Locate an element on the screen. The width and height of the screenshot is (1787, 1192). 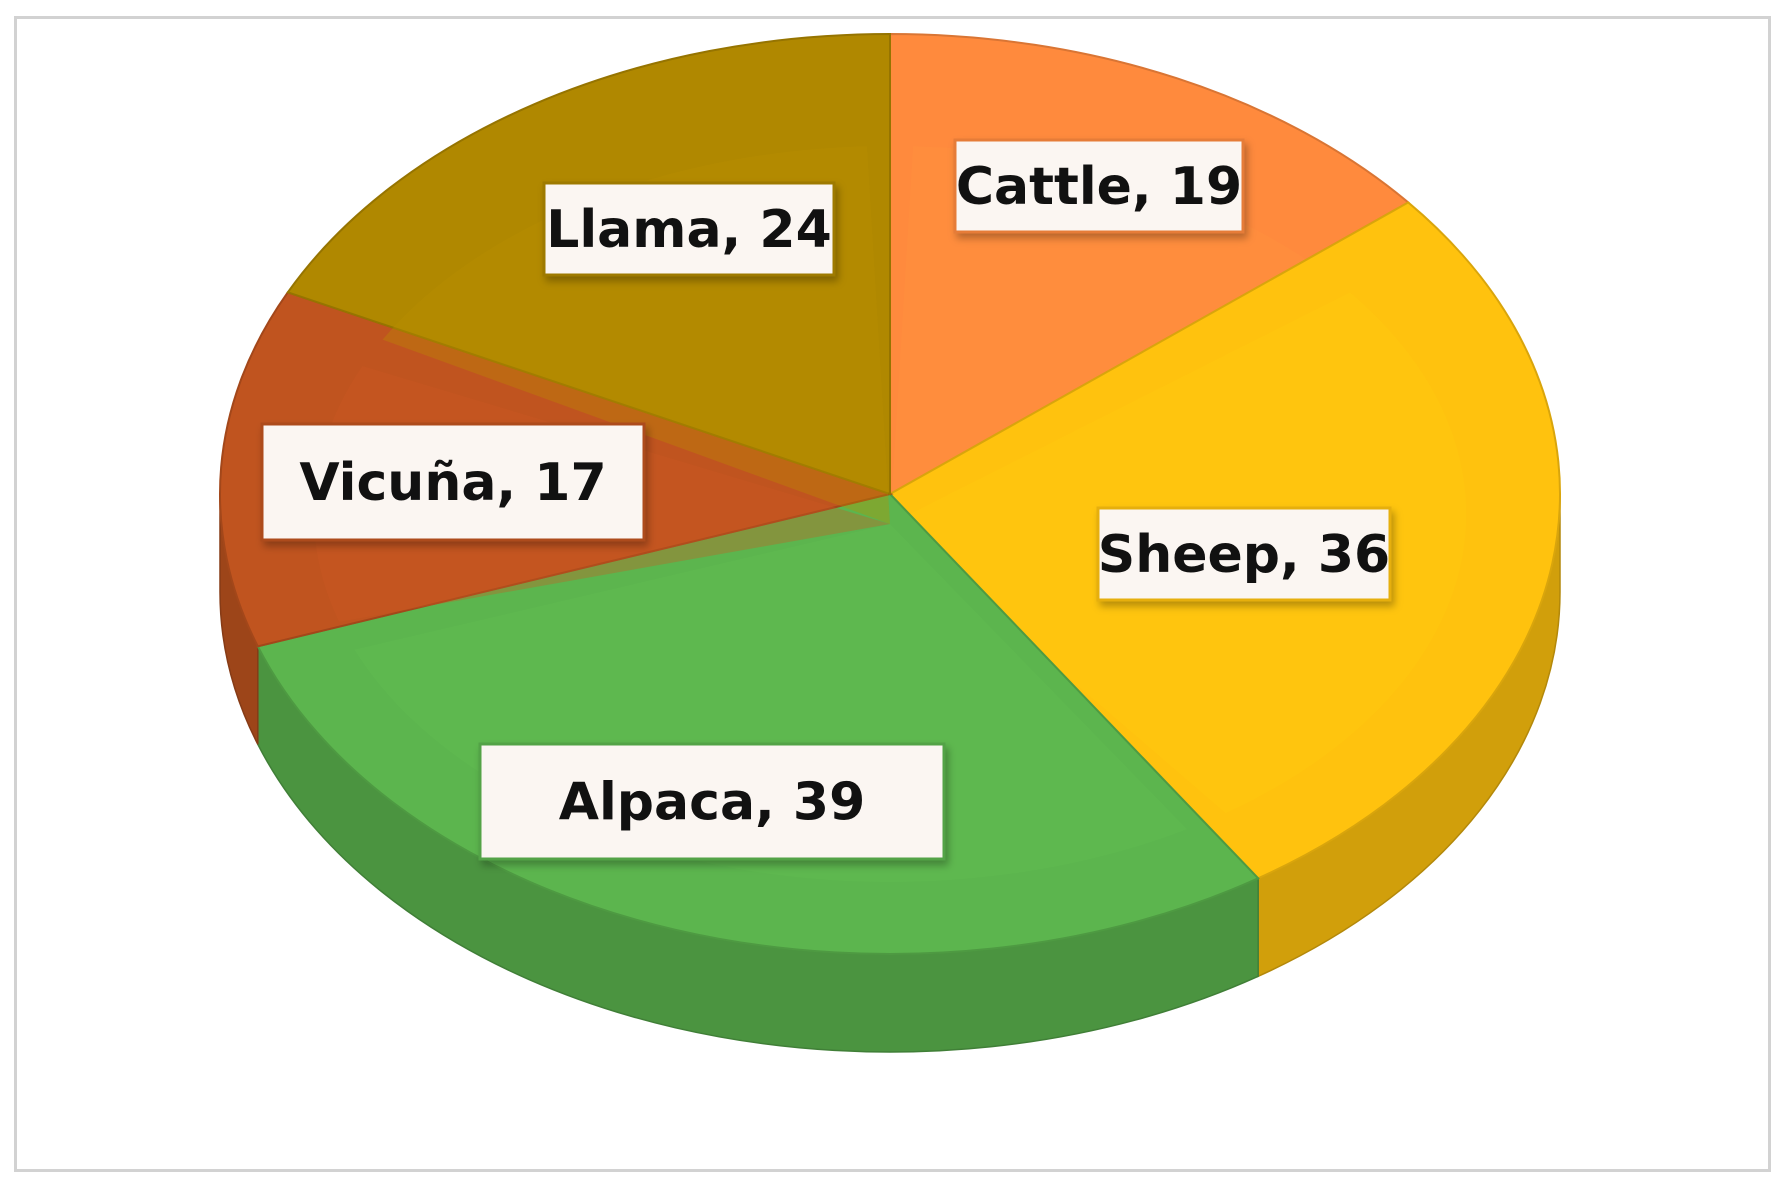
data-label-llama: Llama, 24 is located at coordinates (689, 229).